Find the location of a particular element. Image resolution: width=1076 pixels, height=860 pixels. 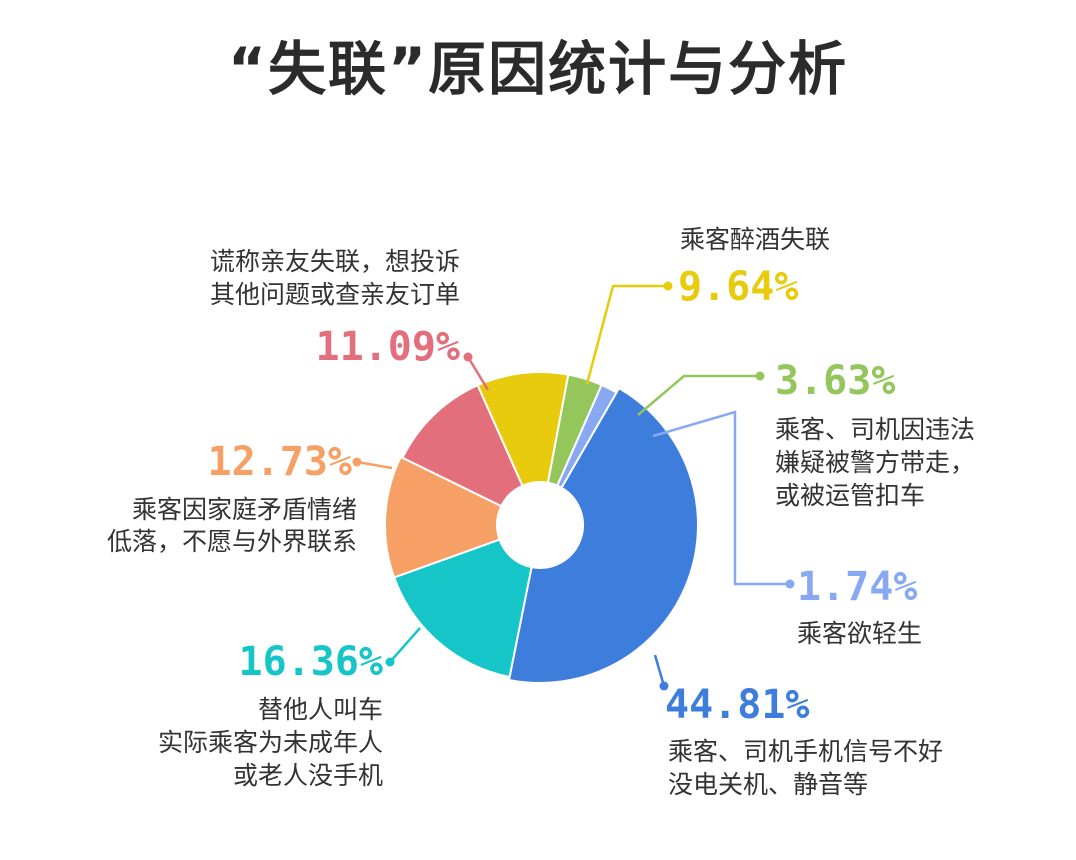

slice-value-label: 3.63% is located at coordinates (835, 381).